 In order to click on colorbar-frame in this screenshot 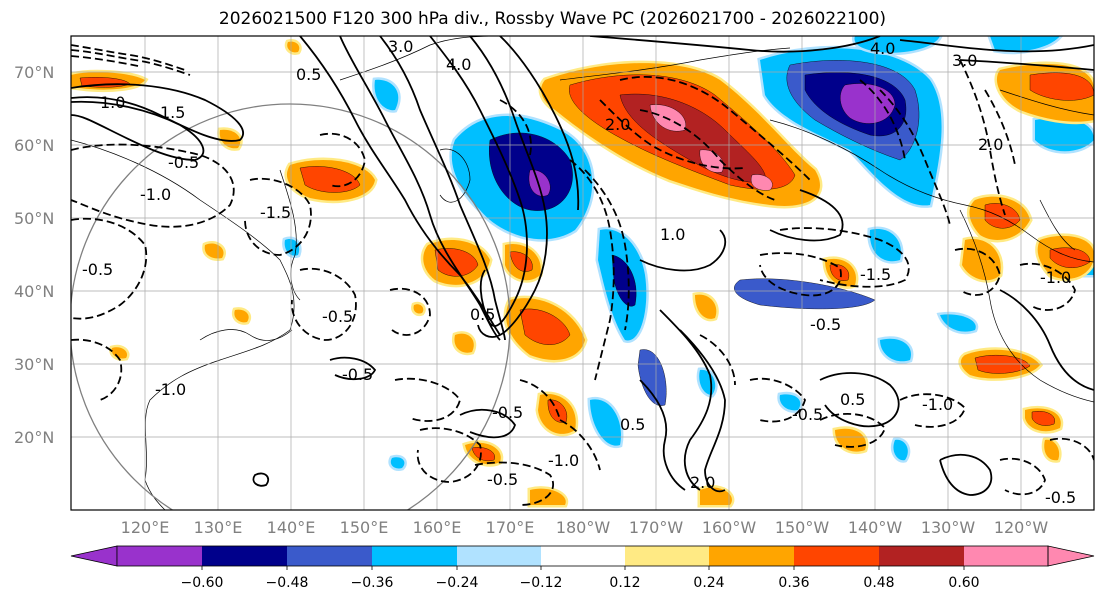, I will do `click(582, 556)`.